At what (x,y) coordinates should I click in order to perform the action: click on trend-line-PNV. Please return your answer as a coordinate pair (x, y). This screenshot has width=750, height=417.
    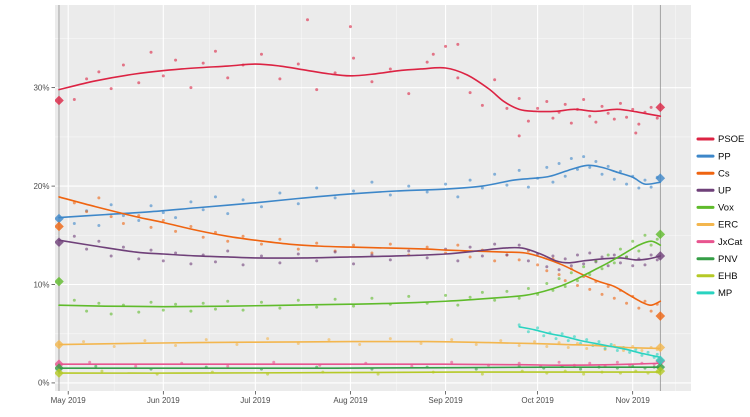
    Looking at the image, I should click on (360, 368).